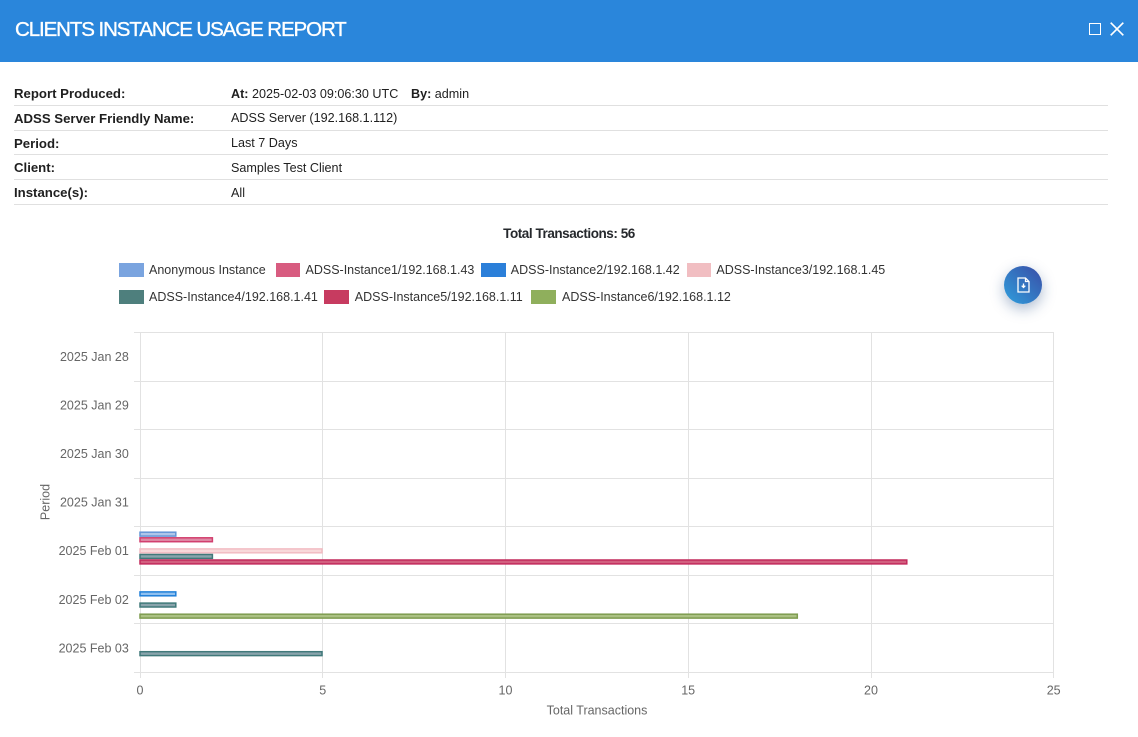  I want to click on svg-text: 2025 Jan 29, so click(94, 405).